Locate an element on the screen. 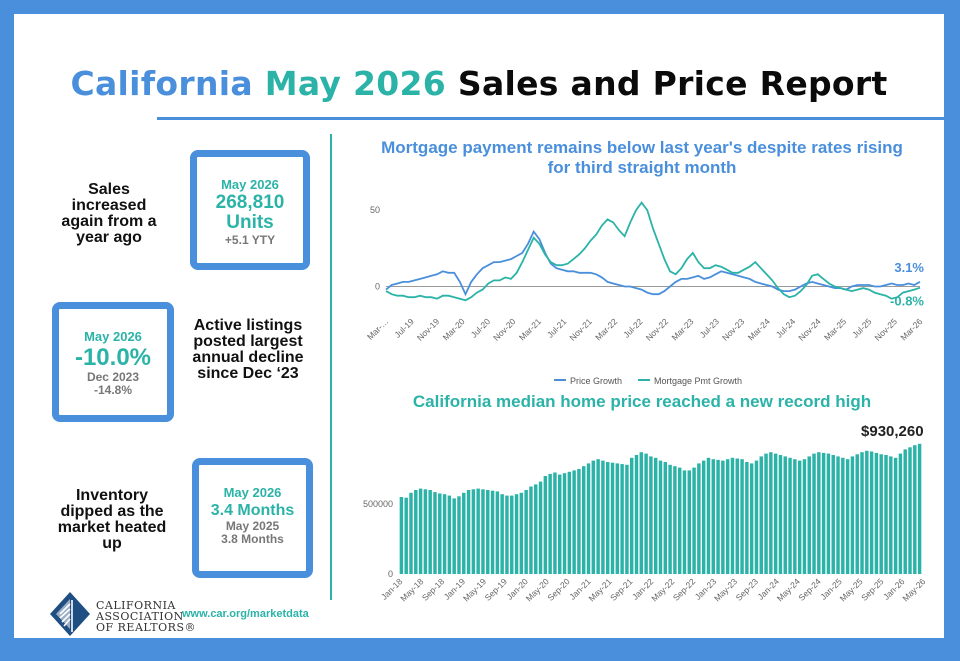 The height and width of the screenshot is (661, 960). legend-label-mortgage-pmt-growth: Mortgage Pmt Growth is located at coordinates (698, 381).